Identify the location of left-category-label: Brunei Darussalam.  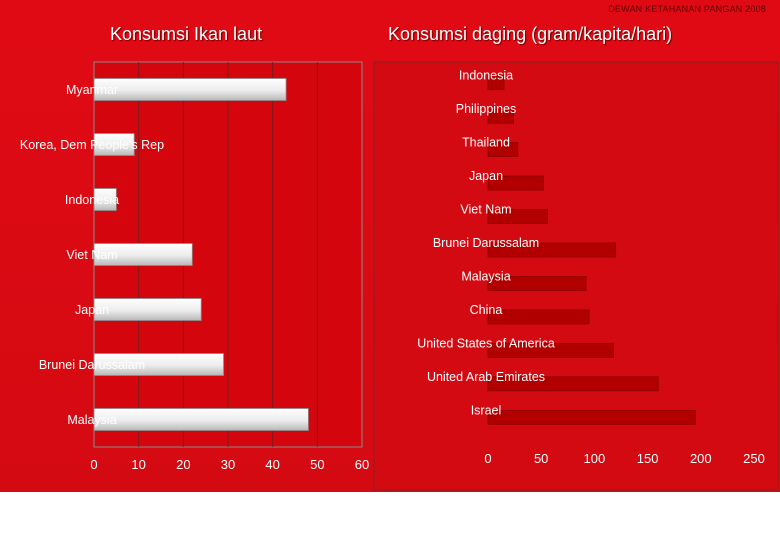
(92, 365).